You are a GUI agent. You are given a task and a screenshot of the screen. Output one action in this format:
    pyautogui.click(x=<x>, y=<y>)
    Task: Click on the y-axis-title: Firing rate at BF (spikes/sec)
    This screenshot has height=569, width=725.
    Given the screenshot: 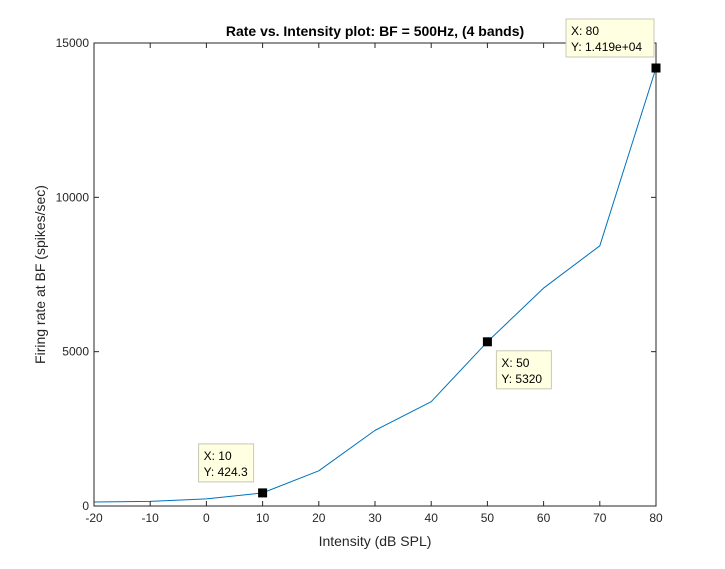 What is the action you would take?
    pyautogui.click(x=40, y=274)
    